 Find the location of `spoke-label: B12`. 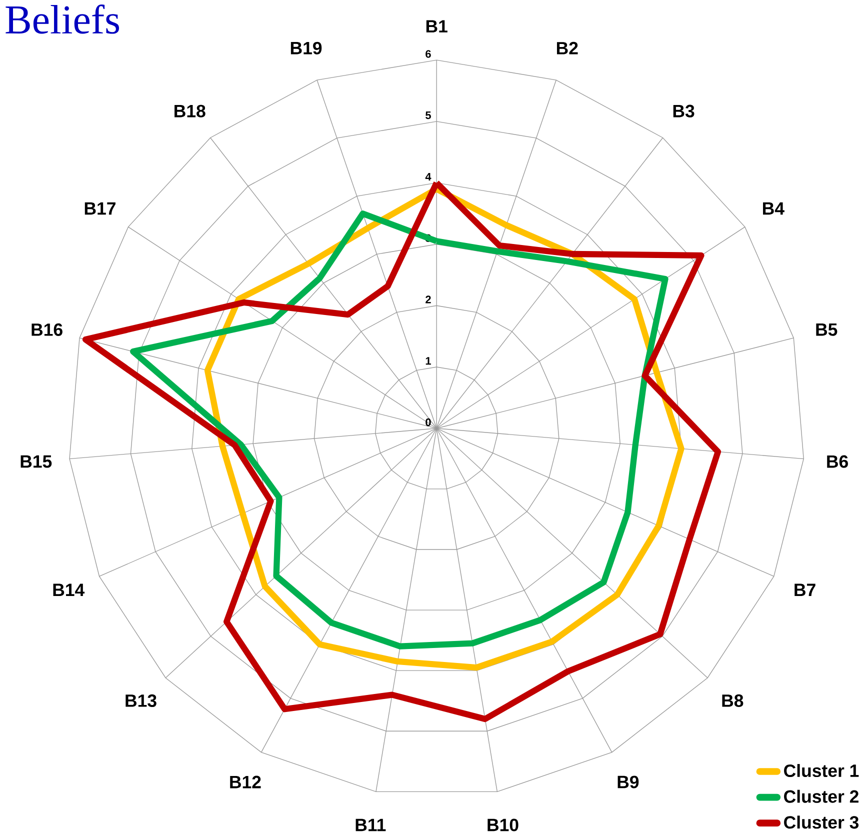

spoke-label: B12 is located at coordinates (245, 782).